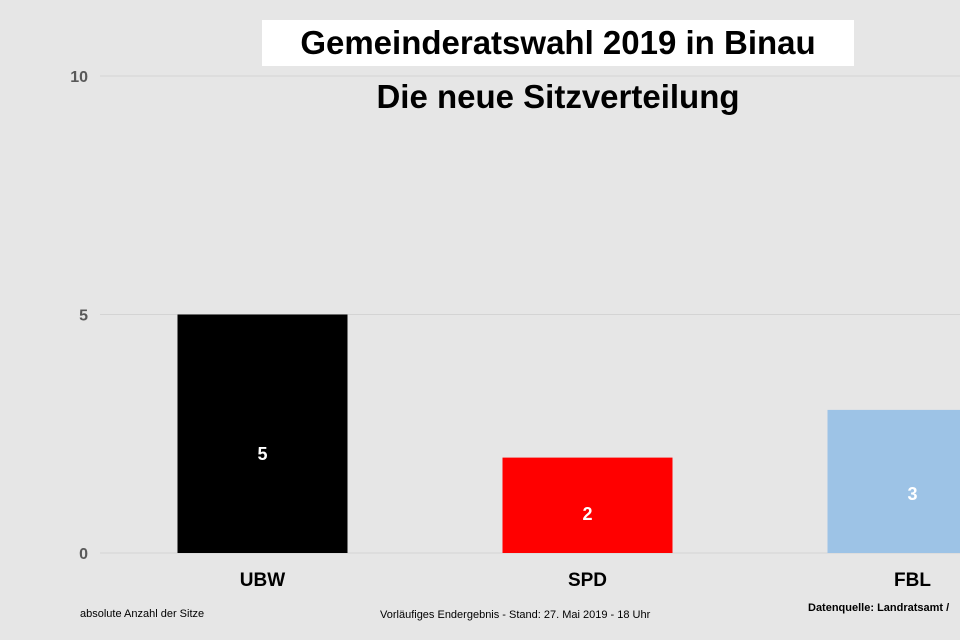 The height and width of the screenshot is (640, 960). Describe the element at coordinates (262, 580) in the screenshot. I see `x-tick-label: UBW` at that location.